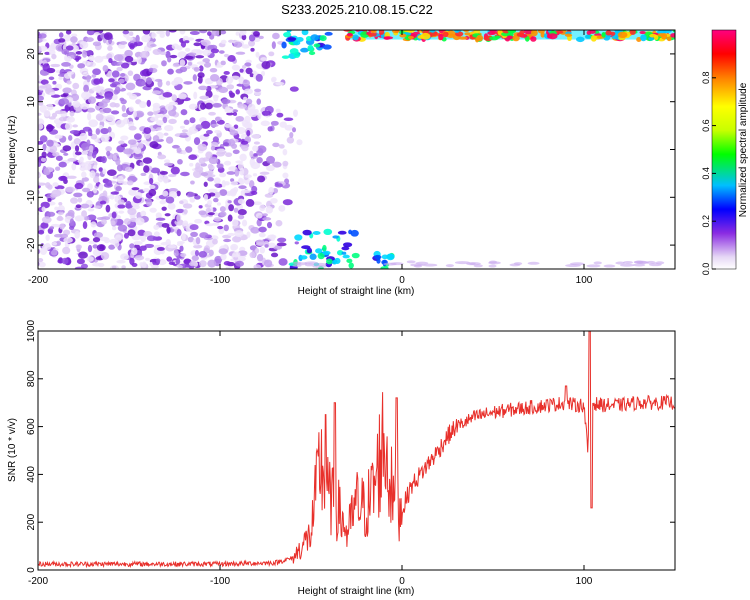 Image resolution: width=750 pixels, height=600 pixels. What do you see at coordinates (31, 474) in the screenshot?
I see `snr-ytick-label: 400` at bounding box center [31, 474].